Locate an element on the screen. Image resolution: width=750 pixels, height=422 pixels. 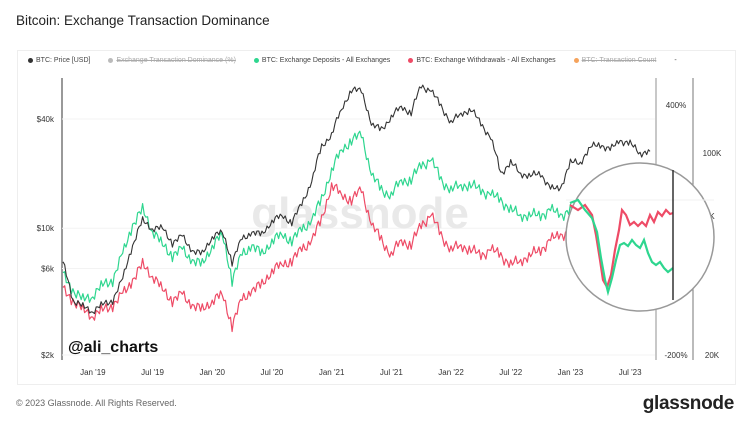
x-tick-label: Jan '20 is located at coordinates (212, 372).